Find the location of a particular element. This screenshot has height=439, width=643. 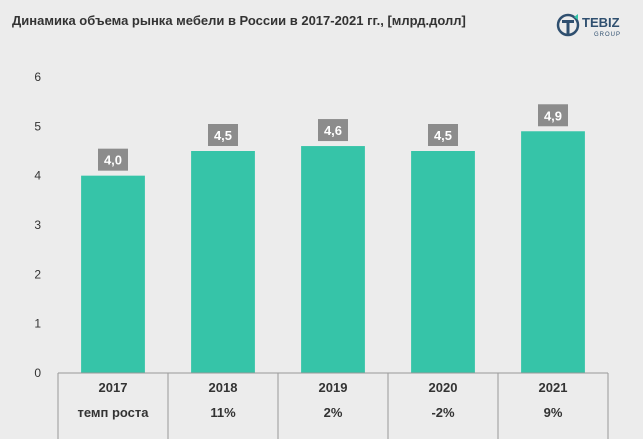

y-tick-label: 0 is located at coordinates (37, 373).